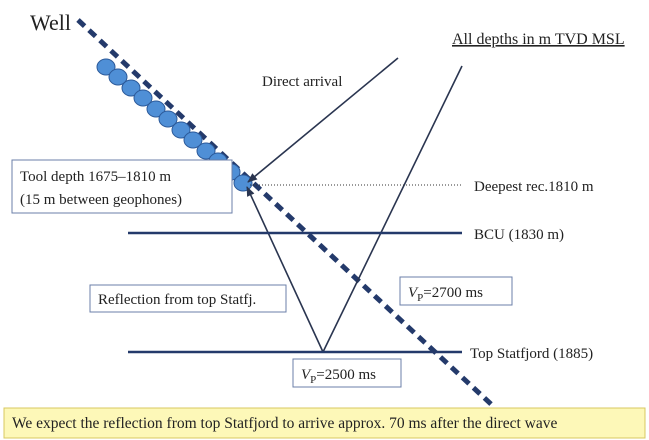 The height and width of the screenshot is (440, 649). What do you see at coordinates (122, 186) in the screenshot?
I see `tool-depth-box` at bounding box center [122, 186].